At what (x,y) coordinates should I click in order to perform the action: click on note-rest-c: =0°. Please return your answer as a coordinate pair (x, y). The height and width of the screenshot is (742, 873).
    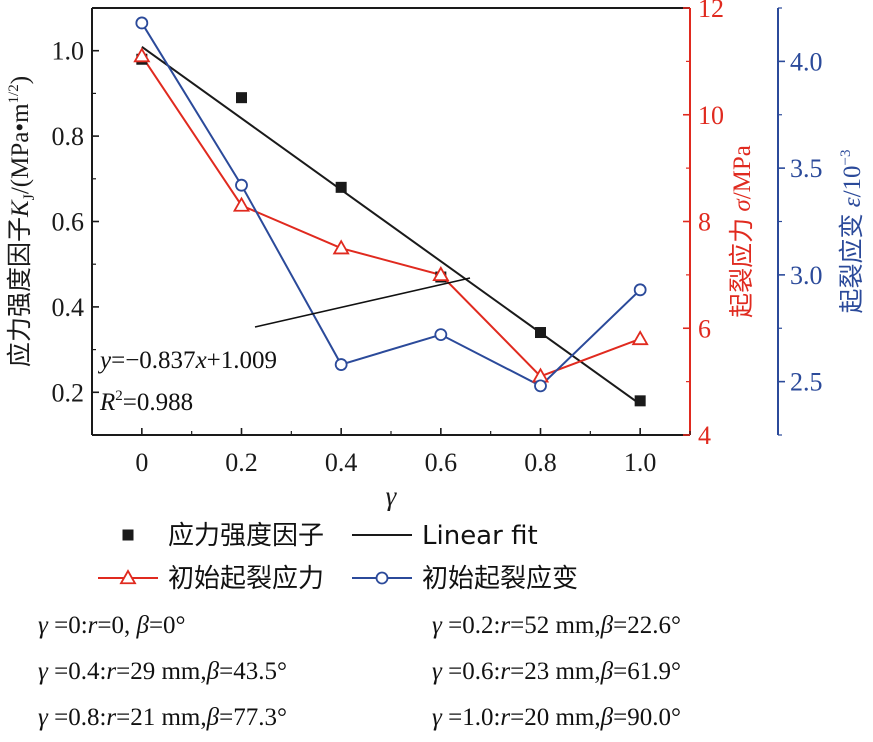
    Looking at the image, I should click on (167, 625).